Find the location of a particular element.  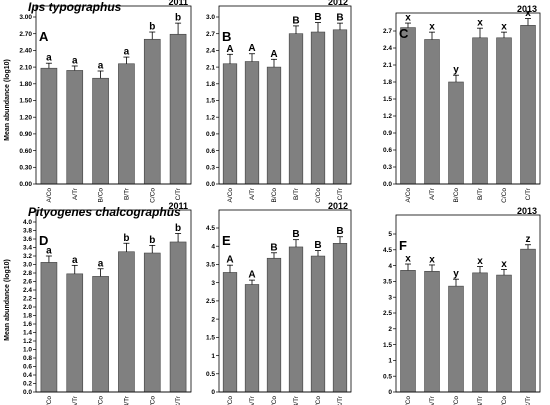

panel-letter: E is located at coordinates (226, 240).